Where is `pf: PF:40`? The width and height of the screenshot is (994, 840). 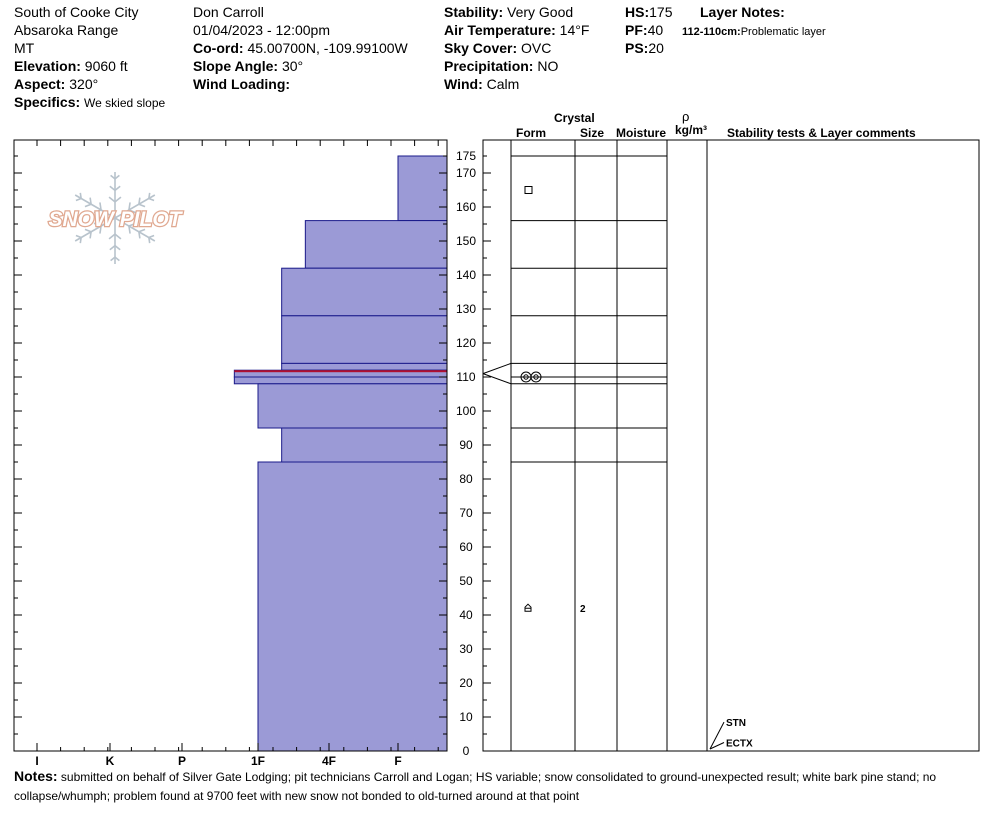 pf: PF:40 is located at coordinates (644, 30).